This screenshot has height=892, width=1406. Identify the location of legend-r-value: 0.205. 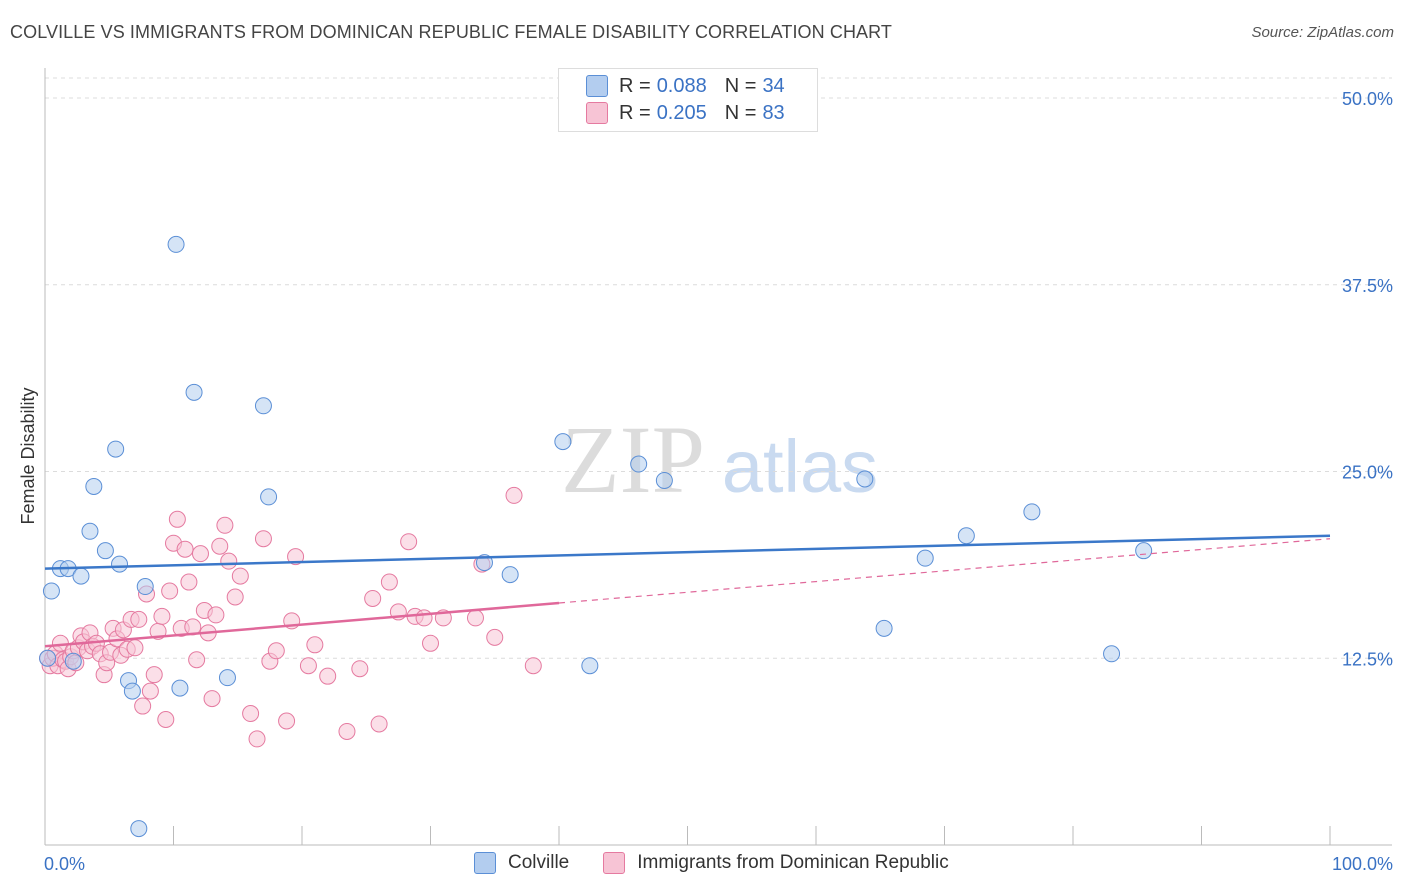
(681, 112).